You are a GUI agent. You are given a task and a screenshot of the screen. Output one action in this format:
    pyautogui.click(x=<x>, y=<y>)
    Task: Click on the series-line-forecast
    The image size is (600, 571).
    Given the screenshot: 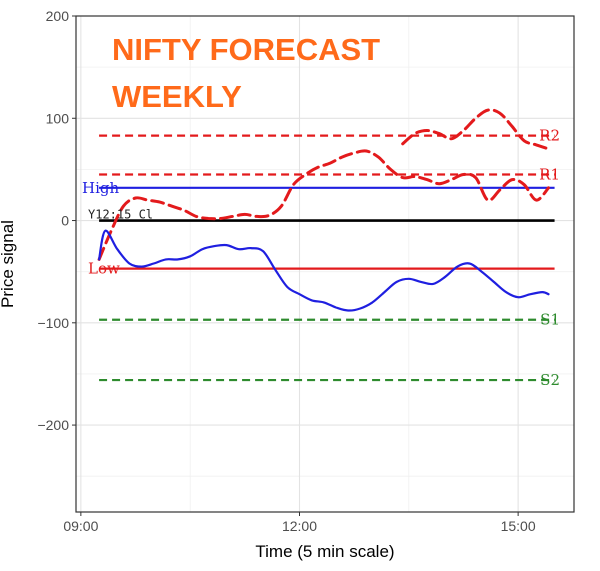 What is the action you would take?
    pyautogui.click(x=323, y=205)
    